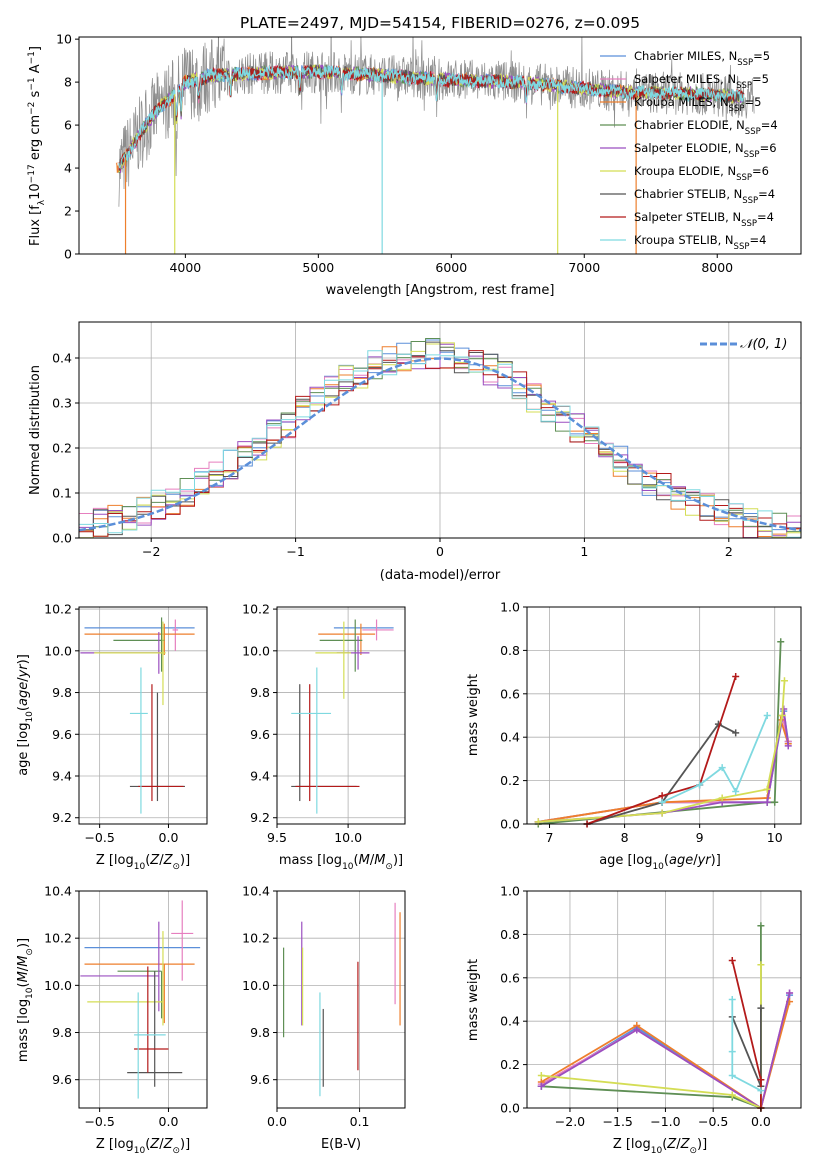  I want to click on residuals-xtick-label: 2, so click(729, 551).